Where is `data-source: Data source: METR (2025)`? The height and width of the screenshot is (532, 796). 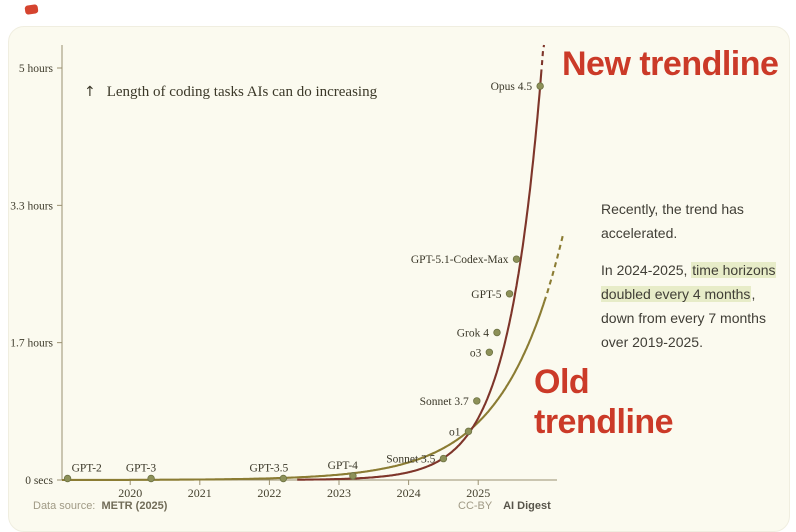
data-source: Data source: METR (2025) is located at coordinates (100, 506).